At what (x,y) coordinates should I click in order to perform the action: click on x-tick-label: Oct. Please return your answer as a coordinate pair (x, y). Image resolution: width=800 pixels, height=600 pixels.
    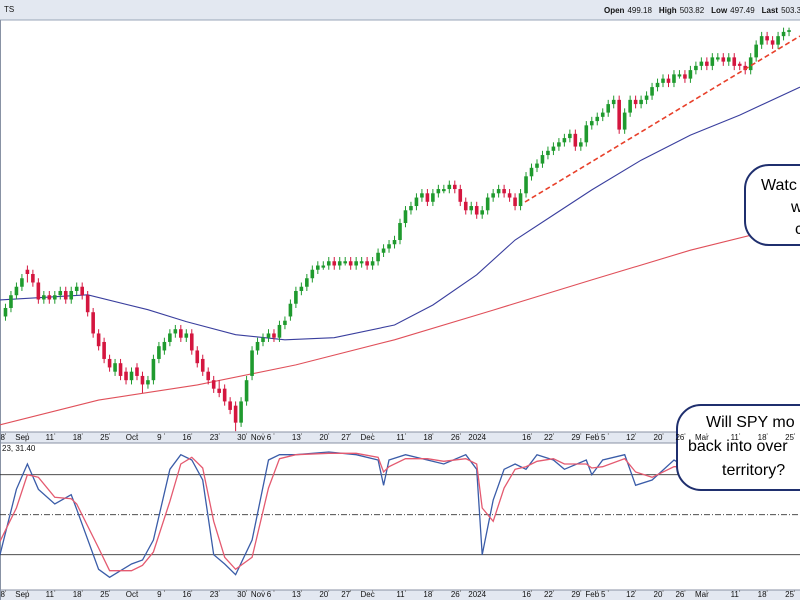
    Looking at the image, I should click on (132, 437).